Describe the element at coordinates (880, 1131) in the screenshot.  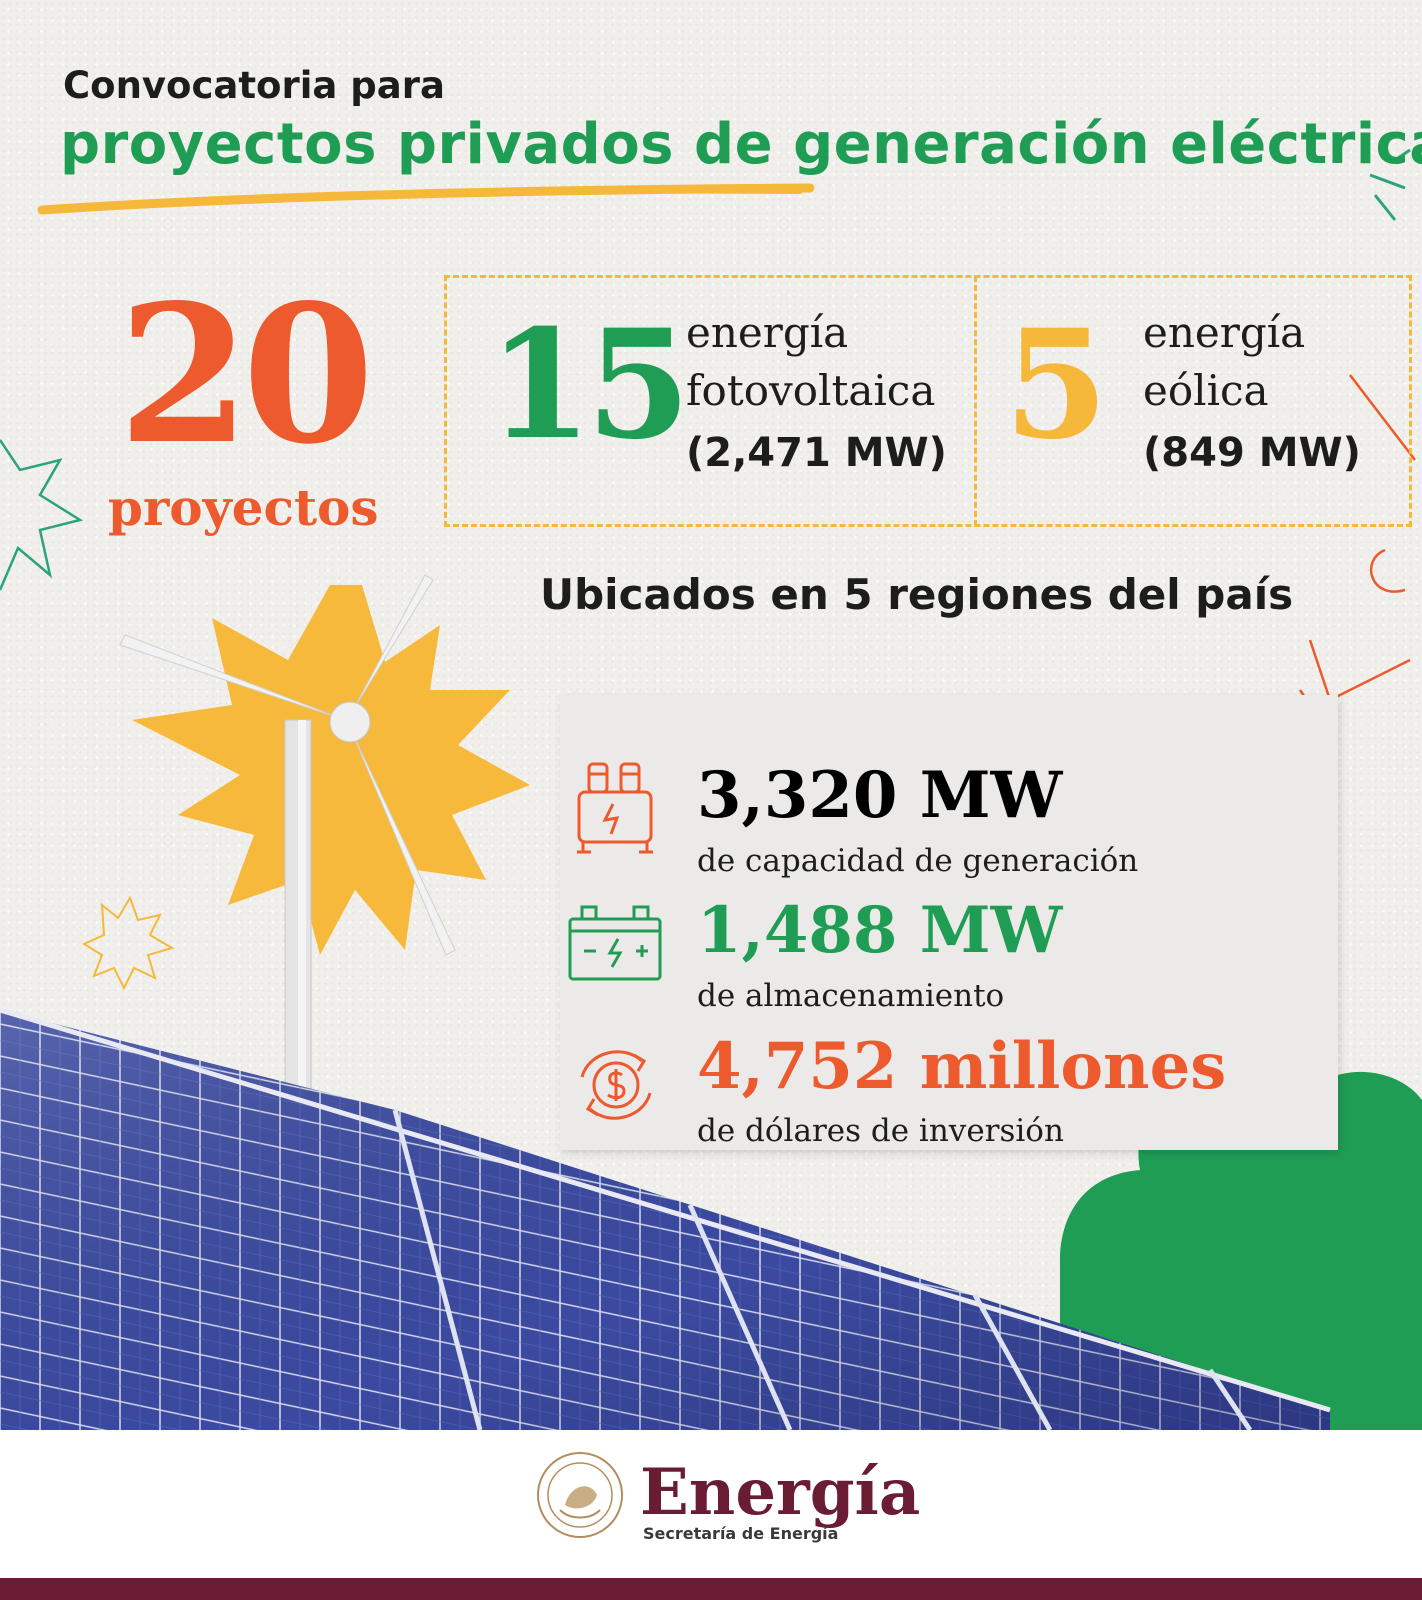
I see `investment-desc: de dólares de inversión` at that location.